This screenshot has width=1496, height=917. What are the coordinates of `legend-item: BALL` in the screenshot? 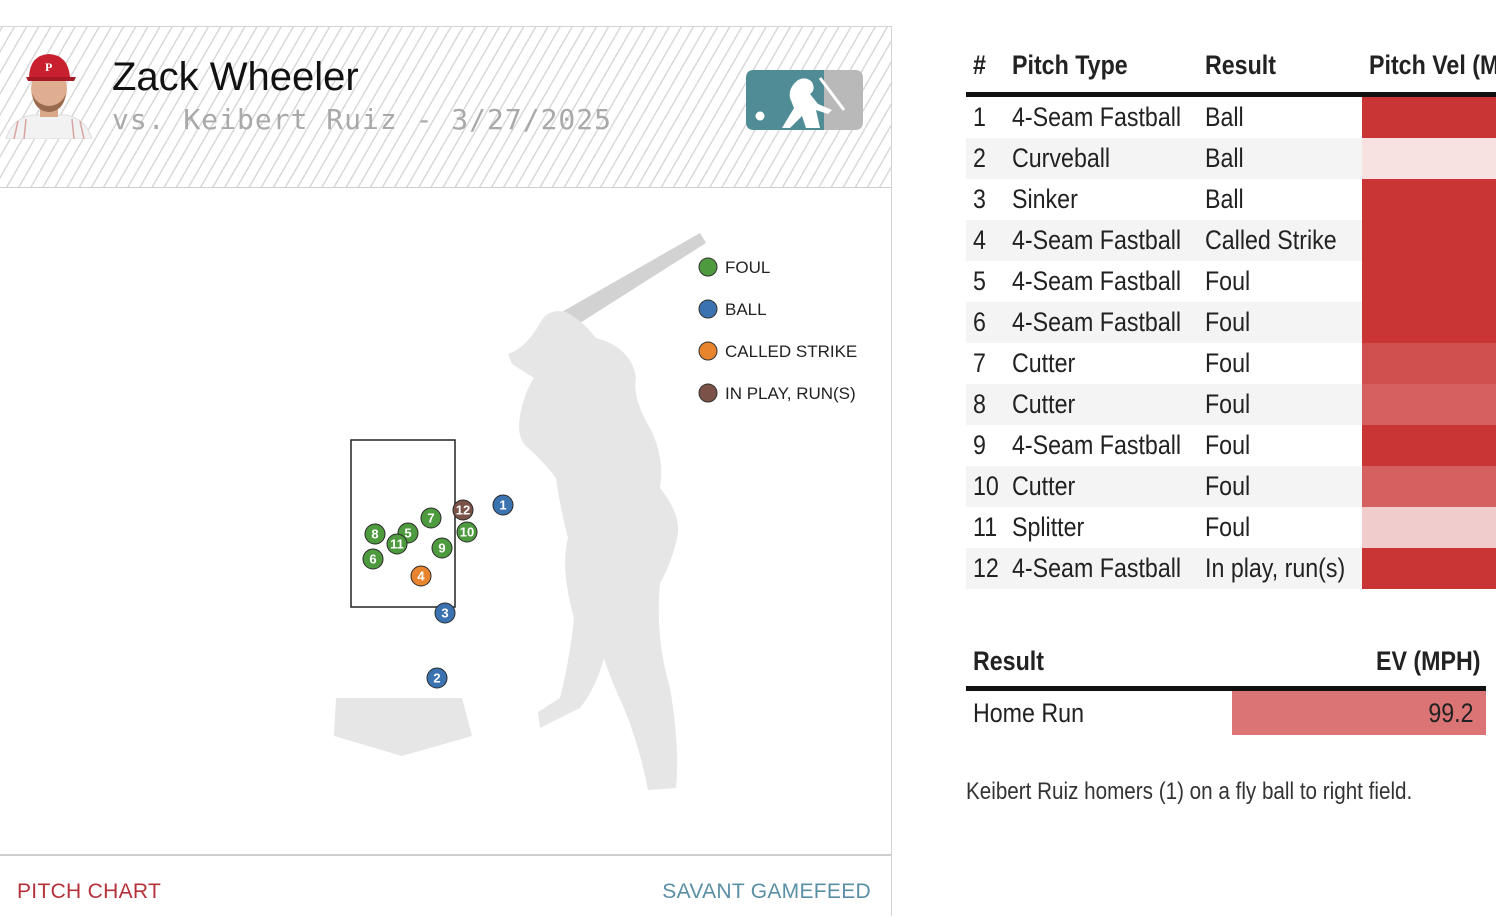 It's located at (732, 309).